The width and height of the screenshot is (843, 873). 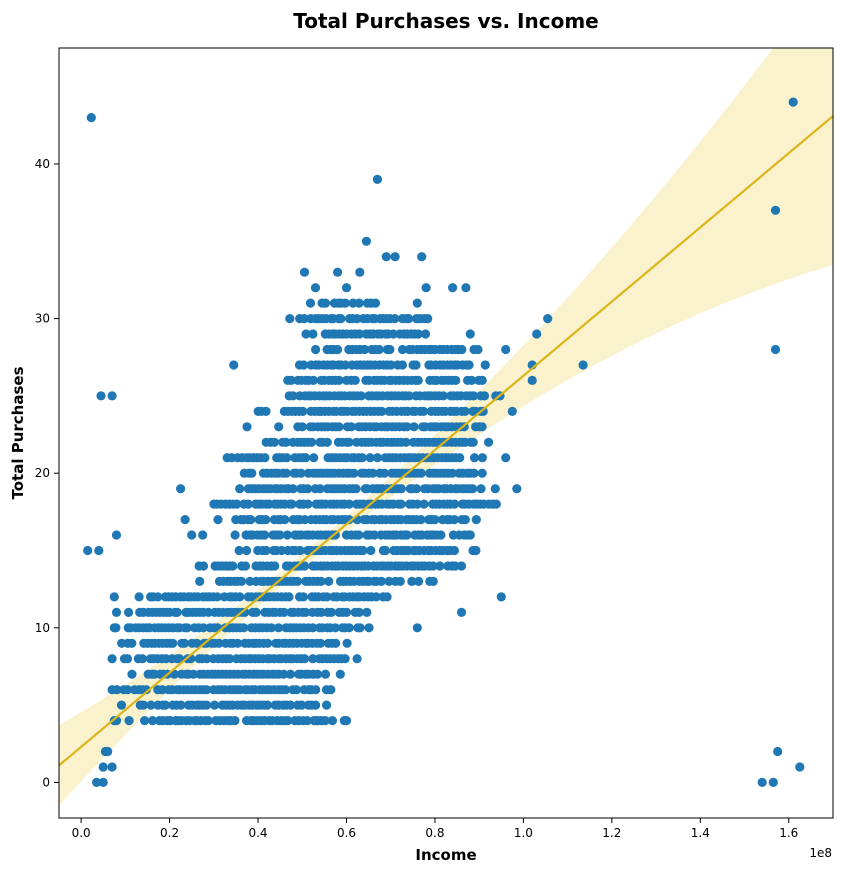 What do you see at coordinates (434, 833) in the screenshot?
I see `x-tick-label: 0.8` at bounding box center [434, 833].